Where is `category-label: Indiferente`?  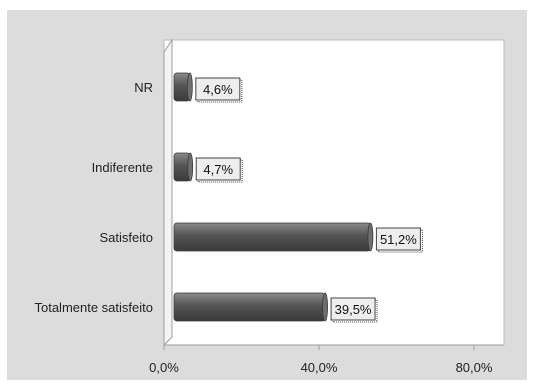 category-label: Indiferente is located at coordinates (122, 167).